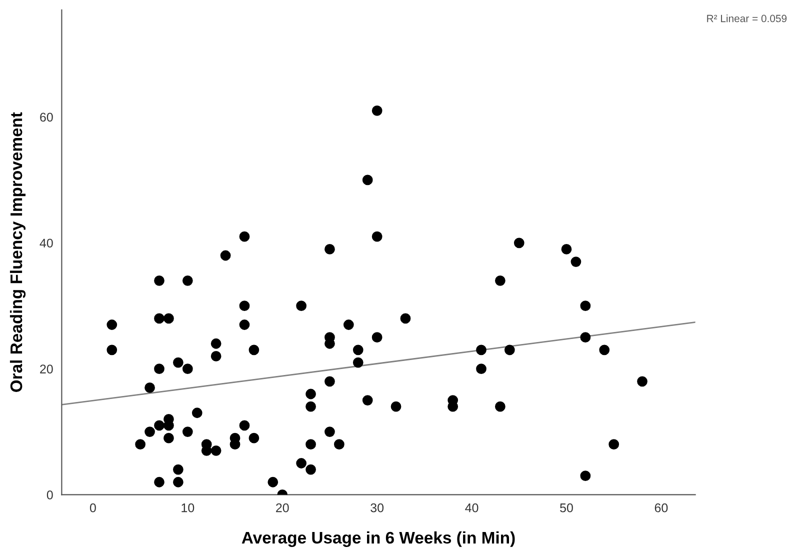 This screenshot has width=791, height=554. I want to click on y-axis-title: Oral Reading Fluency Improvement, so click(18, 252).